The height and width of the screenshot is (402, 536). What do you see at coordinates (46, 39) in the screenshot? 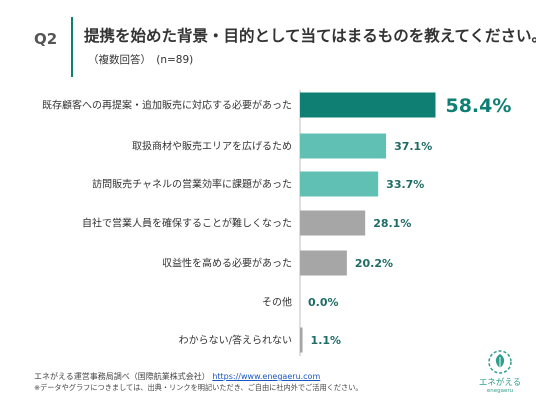
I see `question-number: Q2` at bounding box center [46, 39].